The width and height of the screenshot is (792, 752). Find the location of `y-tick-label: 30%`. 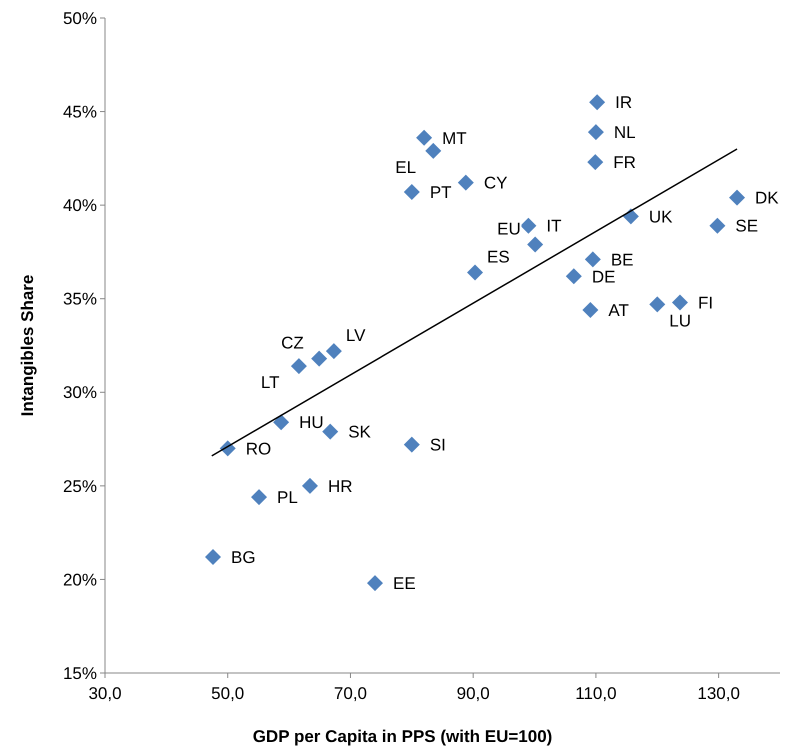

y-tick-label: 30% is located at coordinates (79, 392).